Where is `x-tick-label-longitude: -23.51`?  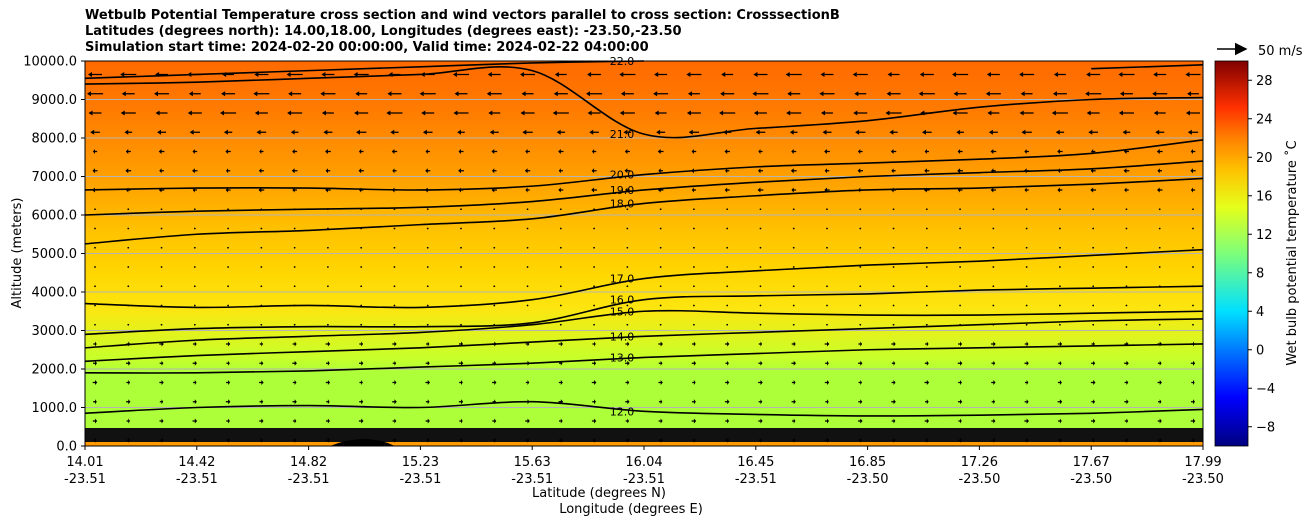 x-tick-label-longitude: -23.51 is located at coordinates (532, 479).